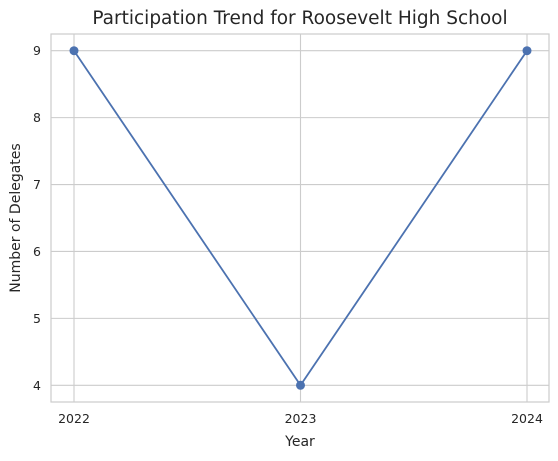 This screenshot has width=558, height=461. Describe the element at coordinates (37, 50) in the screenshot. I see `y-tick-label: 9` at that location.